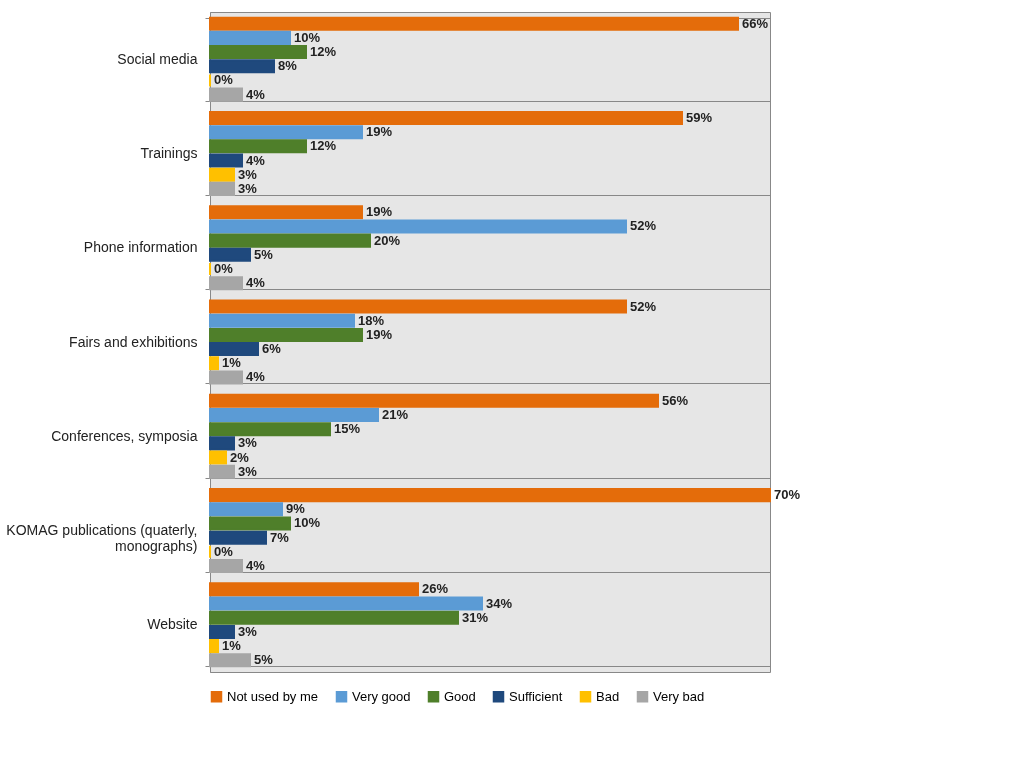 The image size is (1029, 778). Describe the element at coordinates (133, 341) in the screenshot. I see `y-tick-label: Fairs and exhibitions` at that location.